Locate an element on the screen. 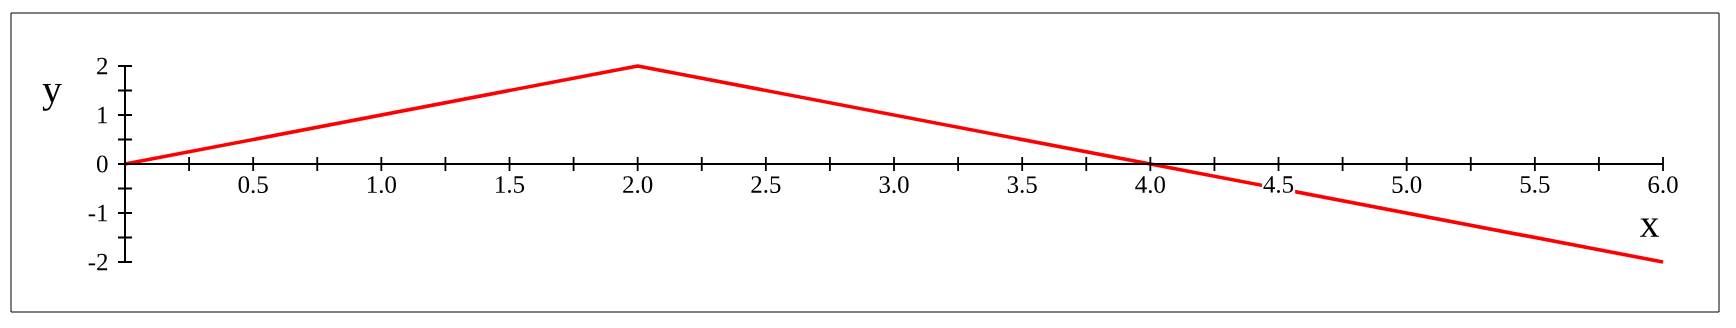 The width and height of the screenshot is (1736, 328). x-tick-label: 3.0 is located at coordinates (894, 185).